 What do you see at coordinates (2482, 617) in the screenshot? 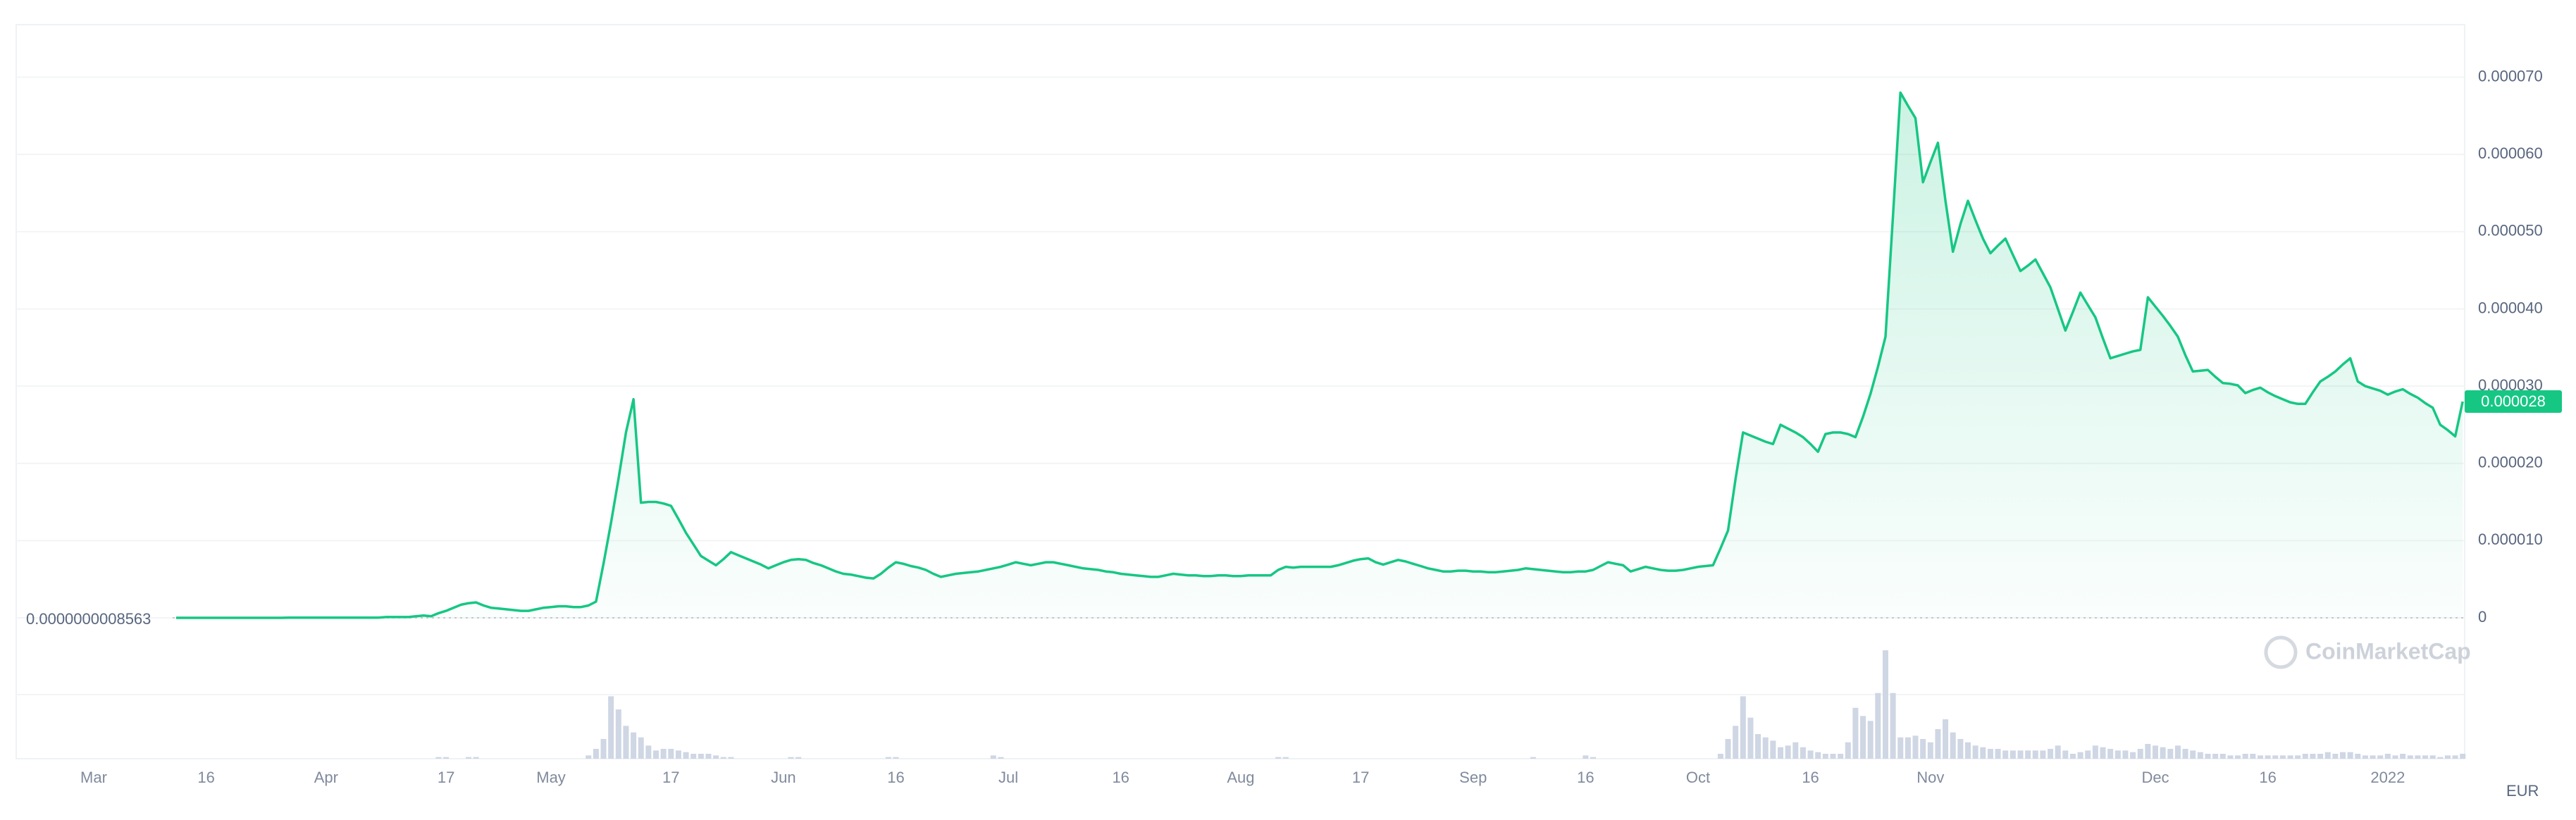
I see `y-tick-label: 0` at bounding box center [2482, 617].